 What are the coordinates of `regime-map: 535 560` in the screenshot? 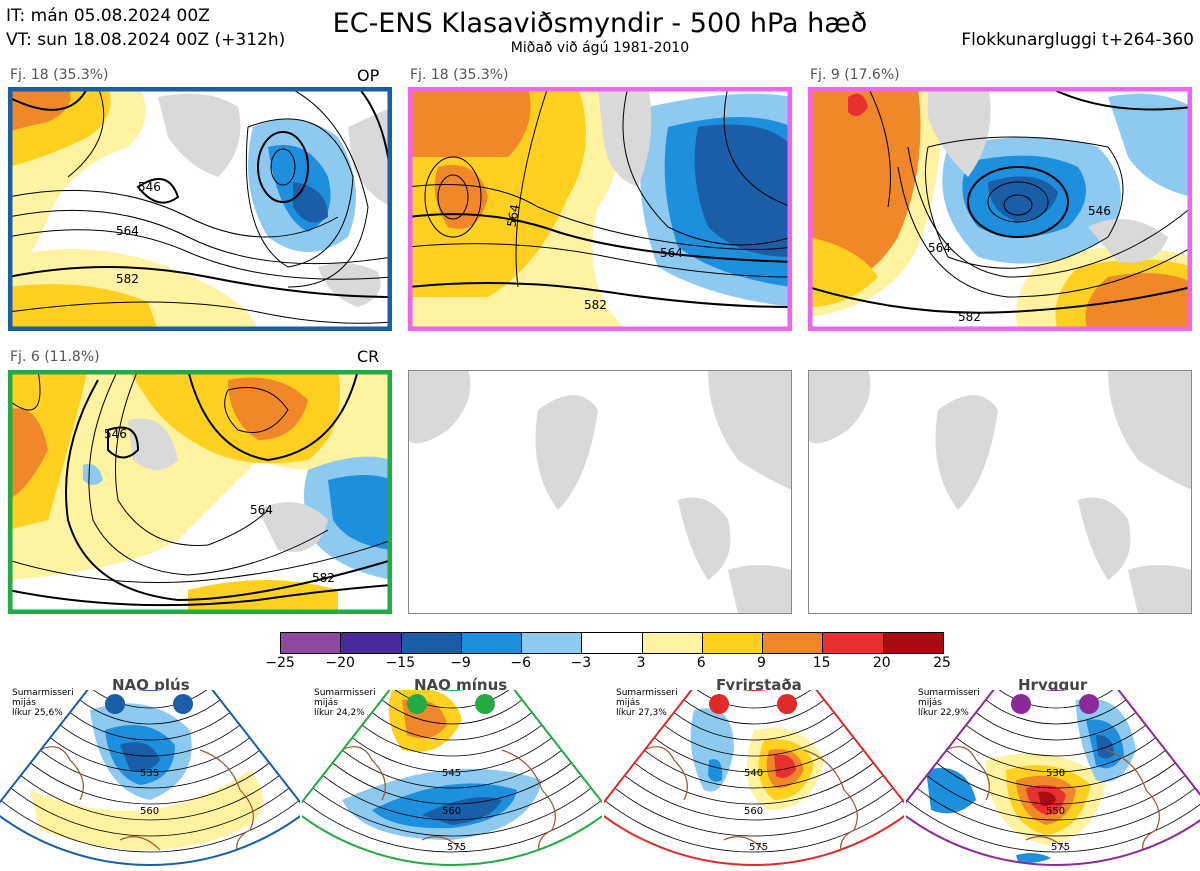 It's located at (150, 778).